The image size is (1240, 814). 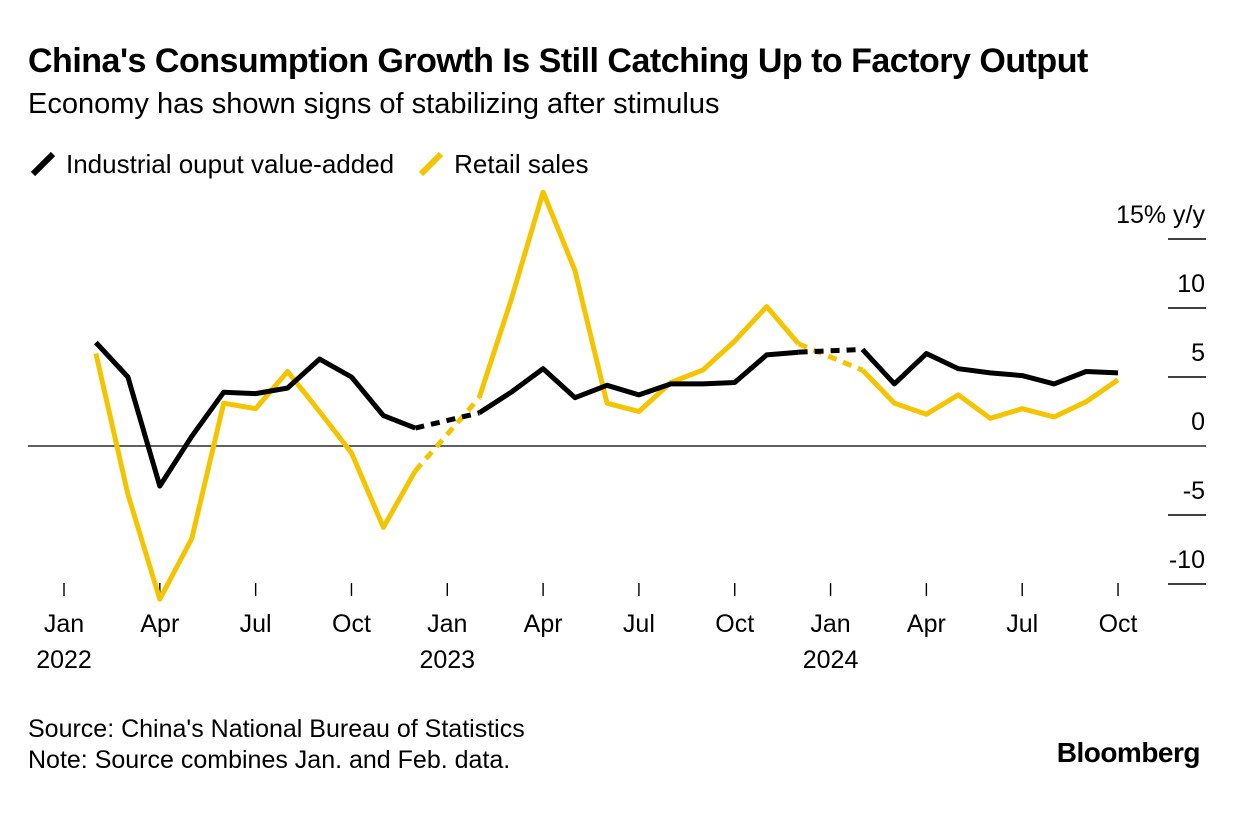 What do you see at coordinates (1194, 491) in the screenshot?
I see `y-tick-label: -5` at bounding box center [1194, 491].